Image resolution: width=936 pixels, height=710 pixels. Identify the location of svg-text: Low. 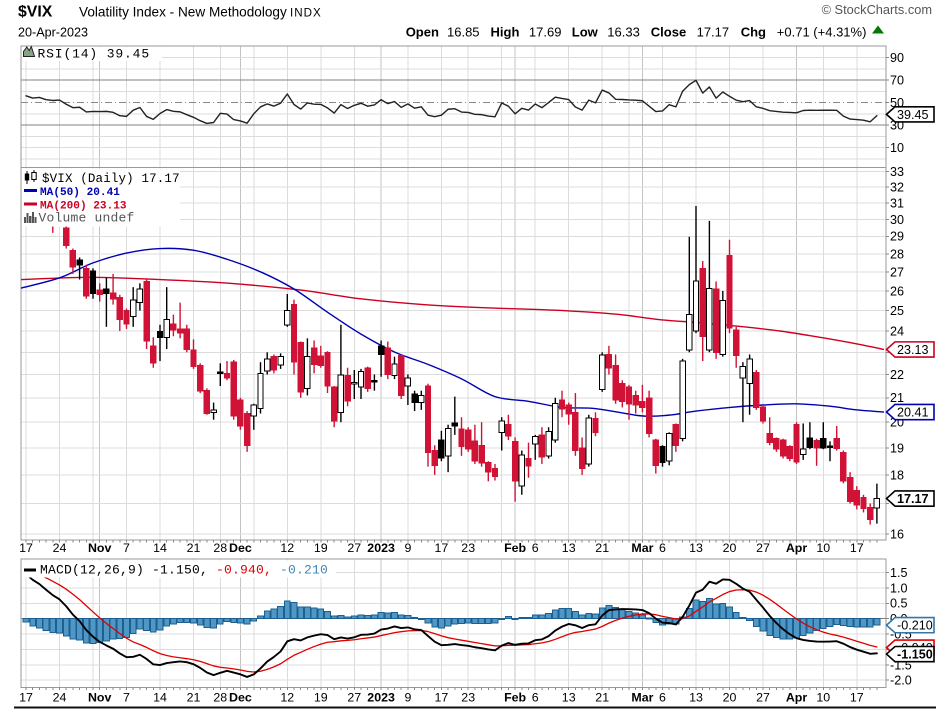
(585, 32).